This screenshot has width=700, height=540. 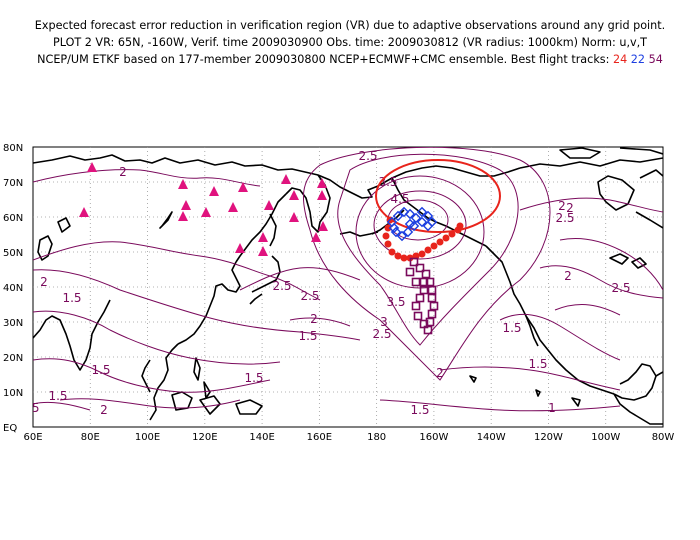 I want to click on observation-sites, so click(x=203, y=209).